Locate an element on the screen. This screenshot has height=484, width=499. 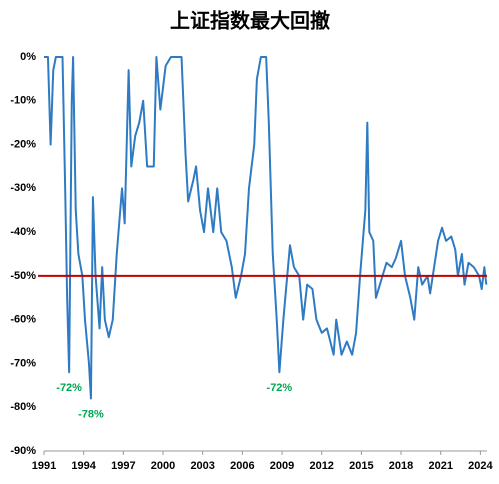
x-tick-label: 2012 is located at coordinates (321, 466).